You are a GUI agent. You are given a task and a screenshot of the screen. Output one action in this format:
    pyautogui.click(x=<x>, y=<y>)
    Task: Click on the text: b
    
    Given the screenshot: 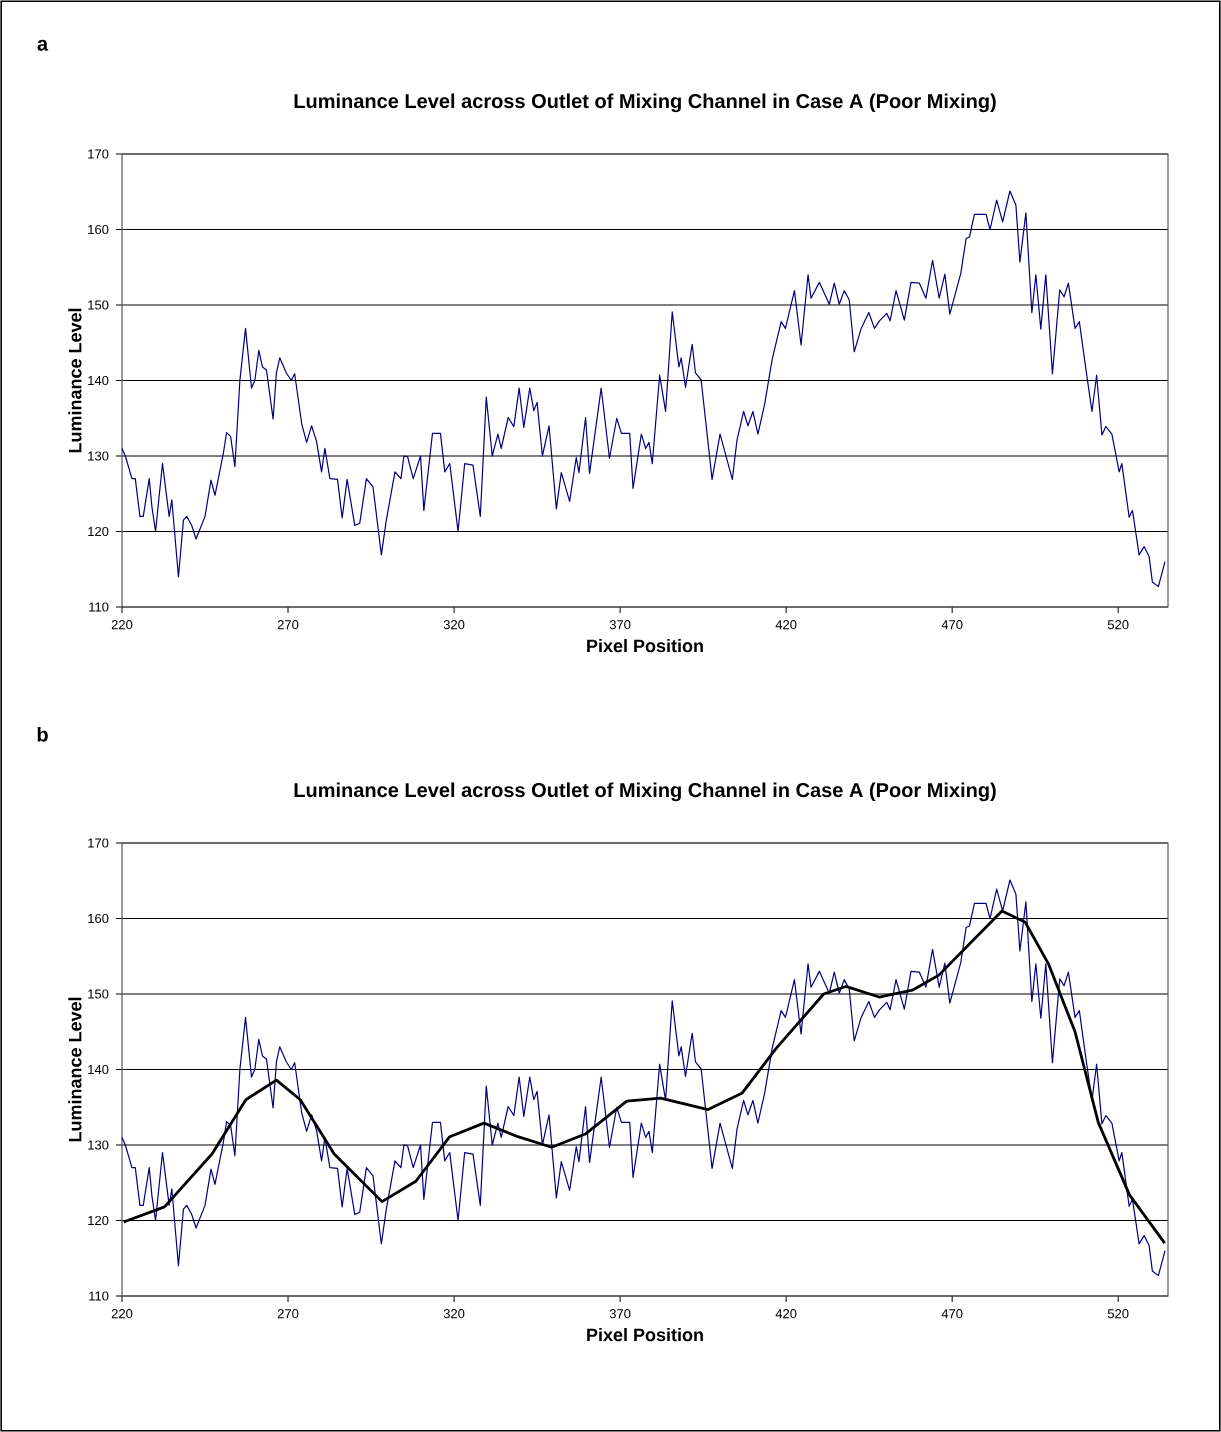 What is the action you would take?
    pyautogui.click(x=42, y=734)
    